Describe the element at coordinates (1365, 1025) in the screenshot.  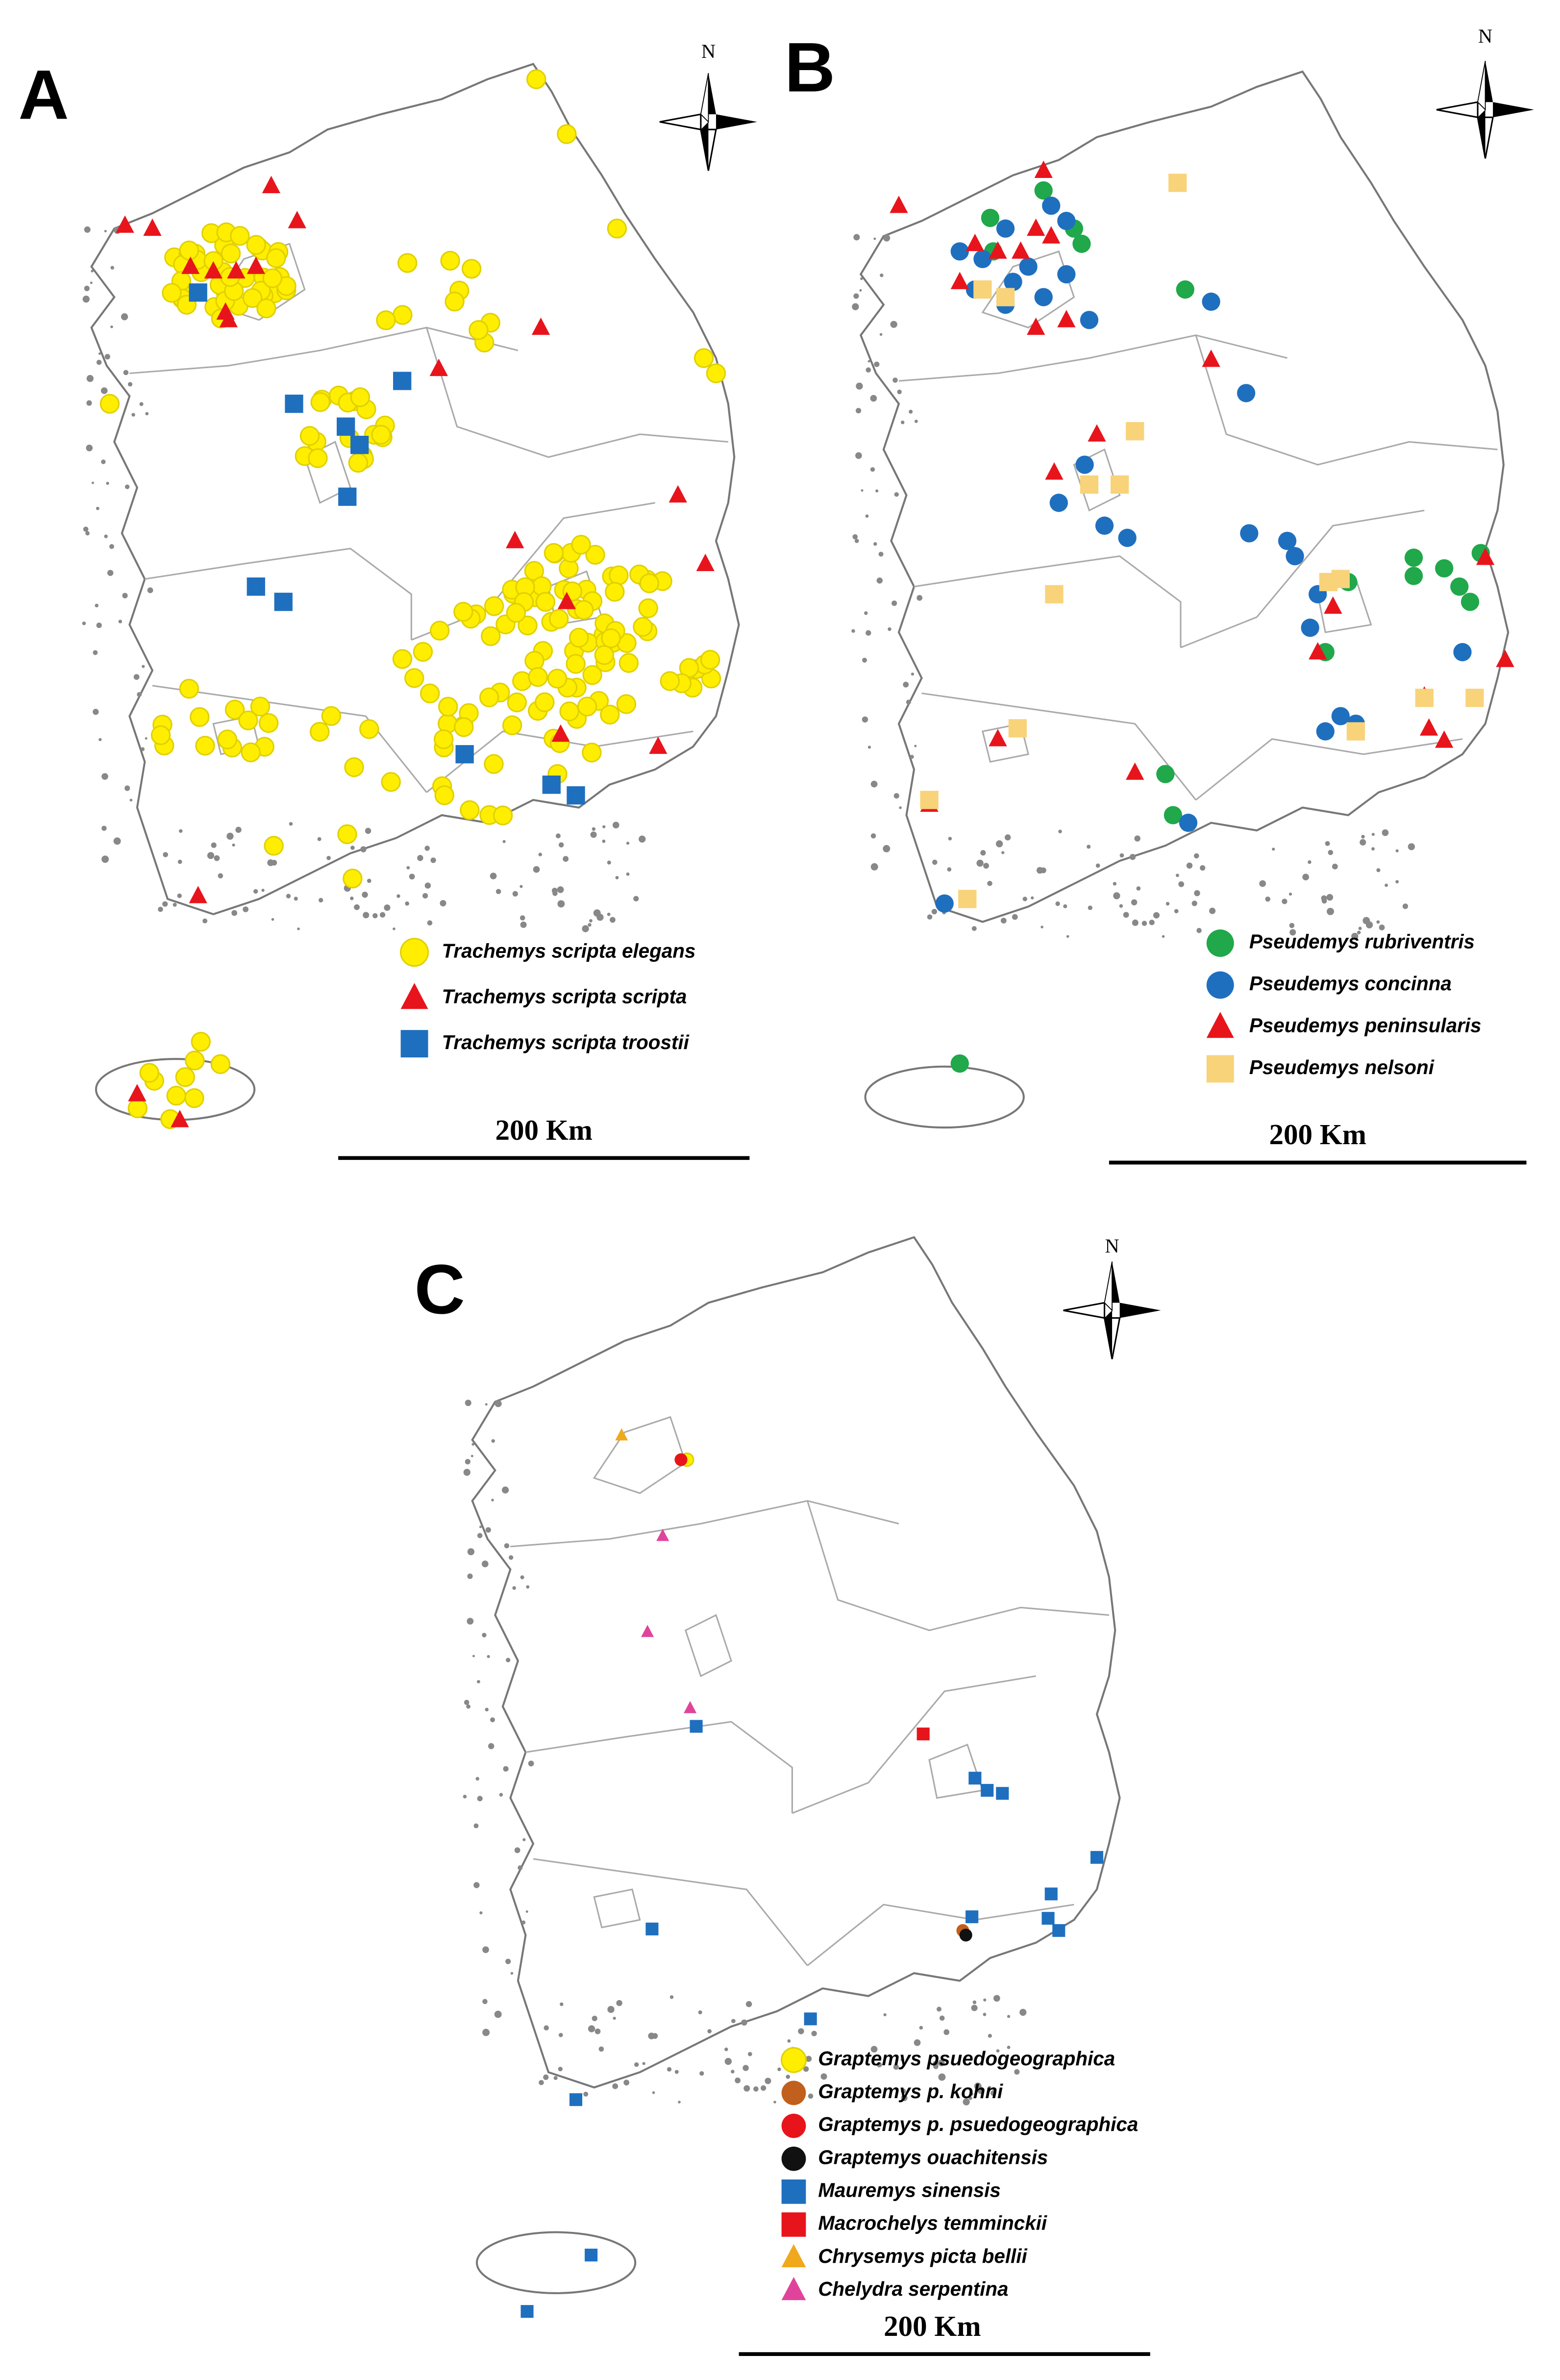
I see `legend-label: Pseudemys peninsularis` at that location.